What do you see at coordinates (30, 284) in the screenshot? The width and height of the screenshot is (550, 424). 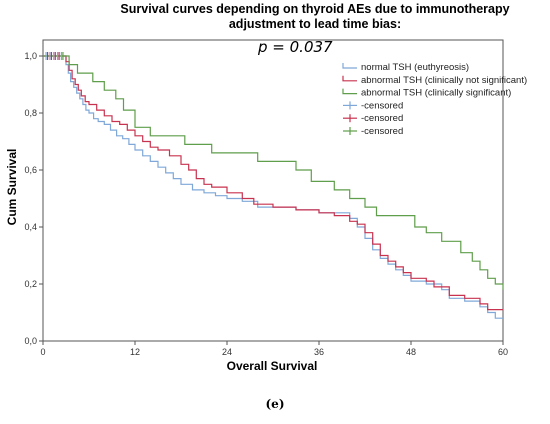 I see `y-tick-label: 0,2` at bounding box center [30, 284].